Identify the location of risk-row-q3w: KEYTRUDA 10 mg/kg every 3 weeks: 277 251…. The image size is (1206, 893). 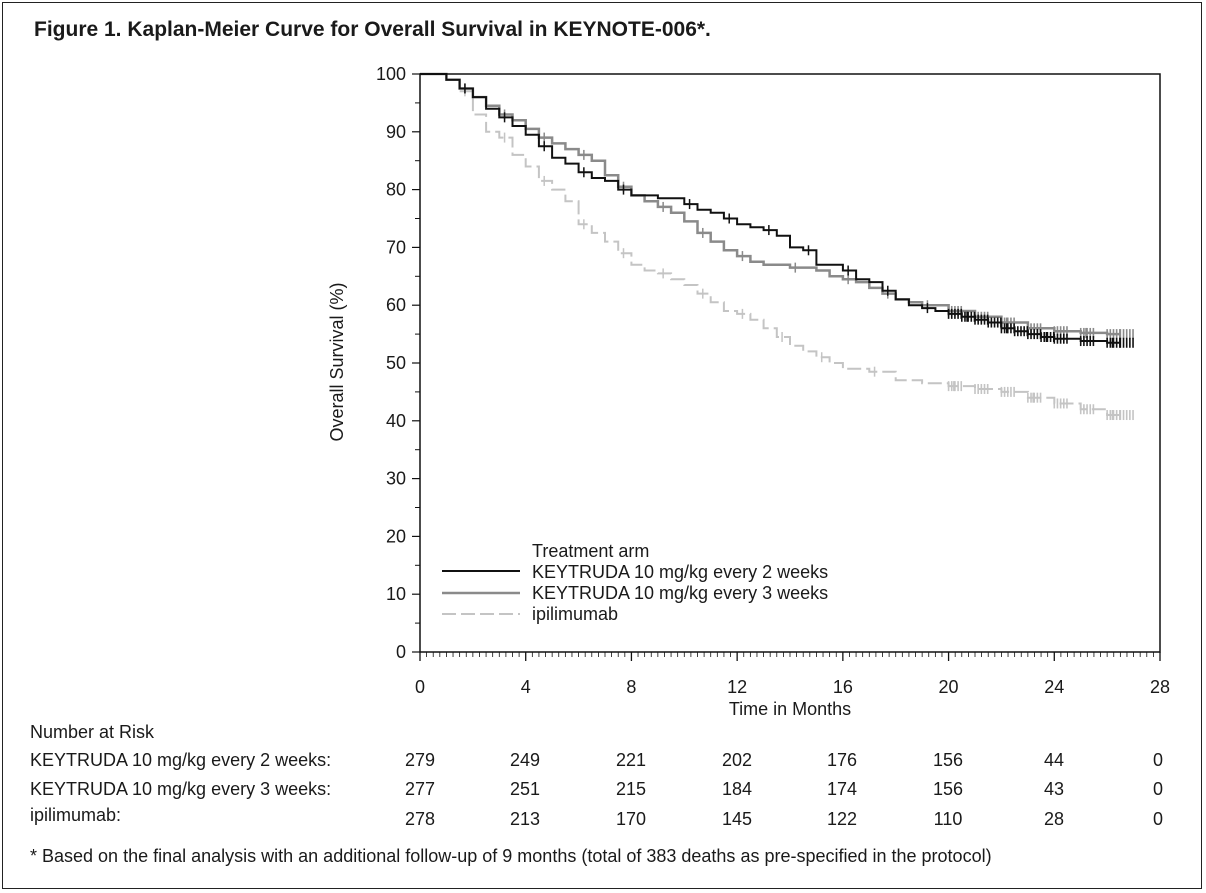
(610, 791).